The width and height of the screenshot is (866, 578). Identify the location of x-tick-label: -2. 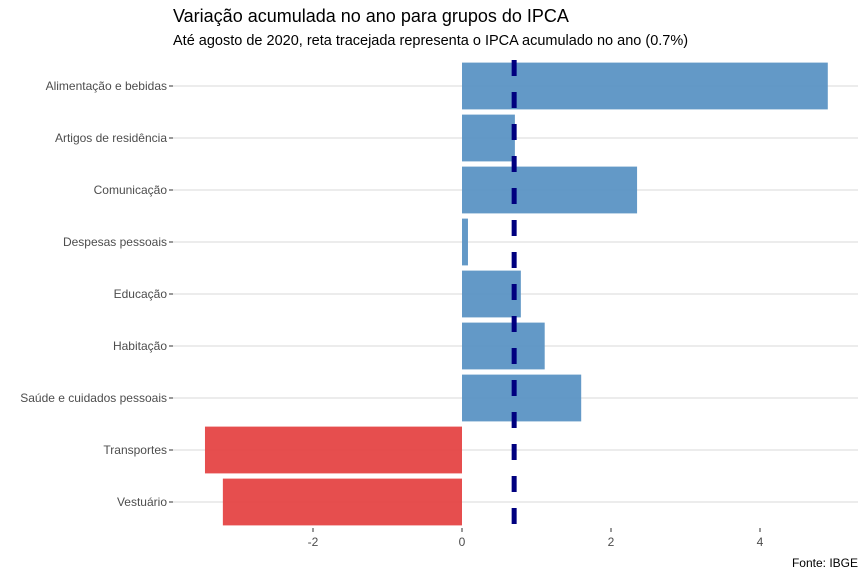
(313, 542).